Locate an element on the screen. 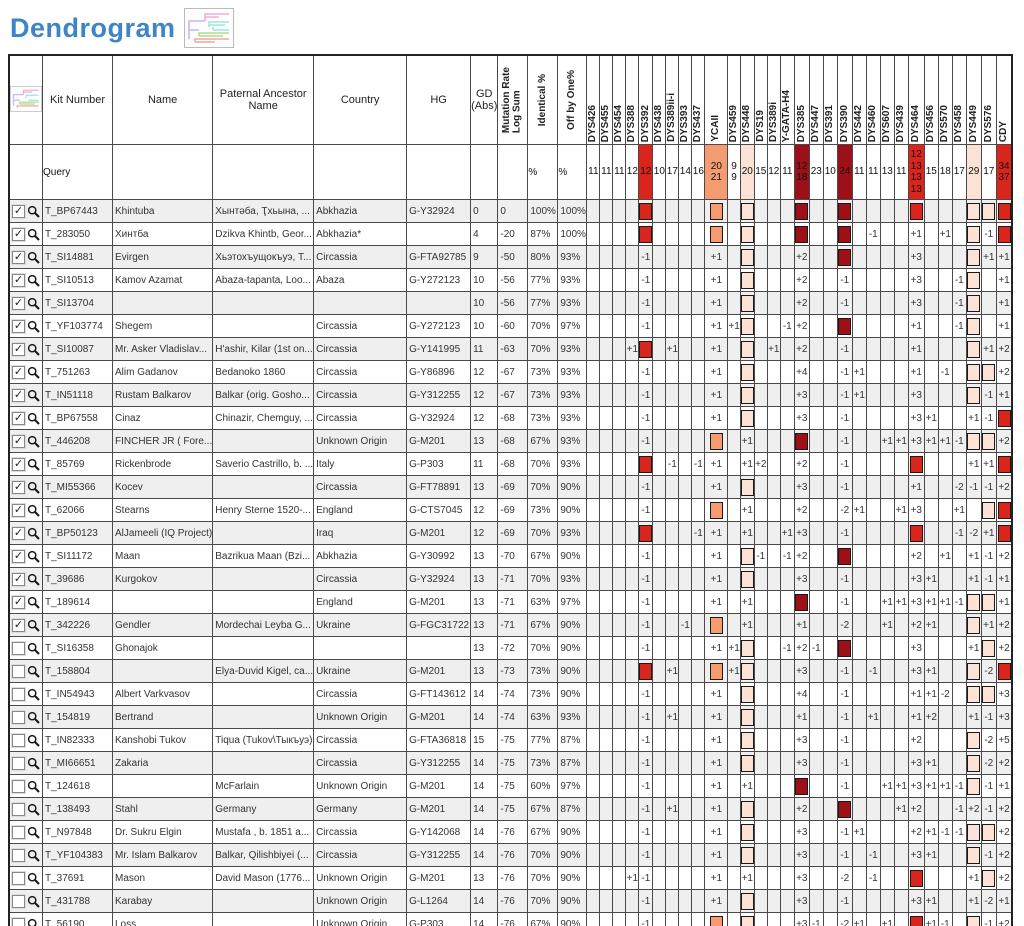 This screenshot has width=1024, height=926. marker-cell-y-gata-h4 is located at coordinates (787, 395).